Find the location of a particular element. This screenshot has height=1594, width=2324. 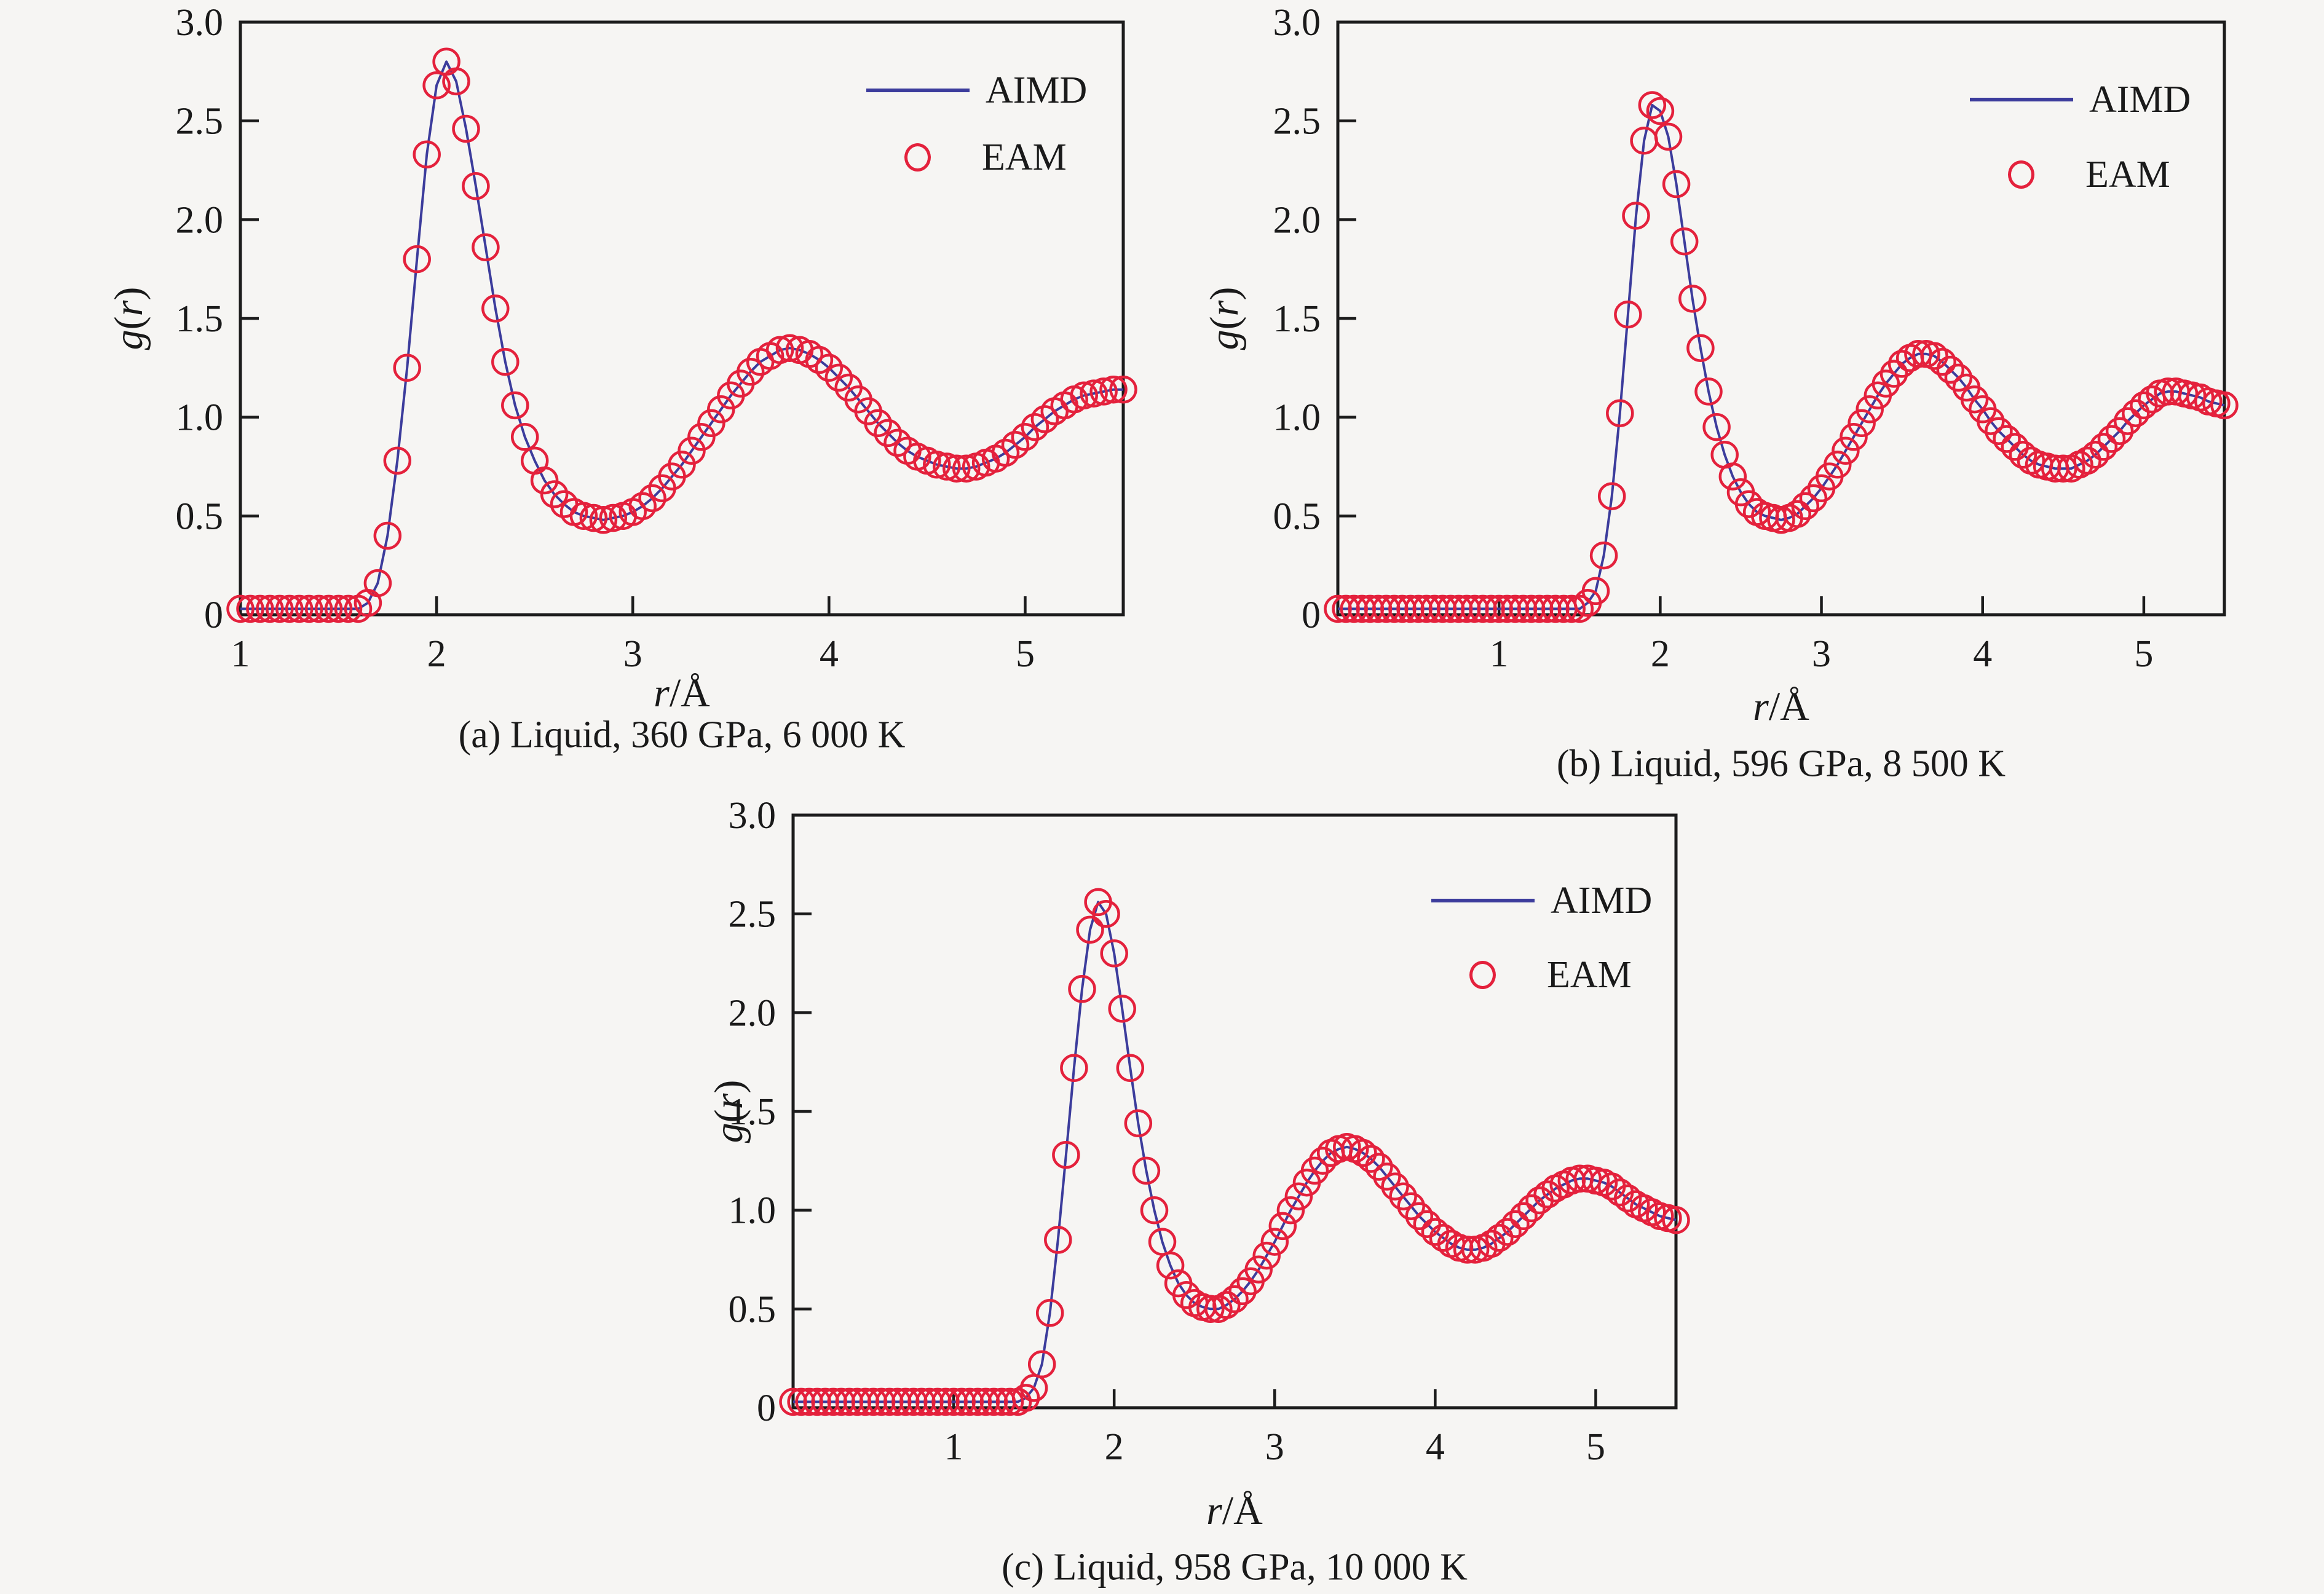

legend-a-aimd: AIMD is located at coordinates (977, 90).